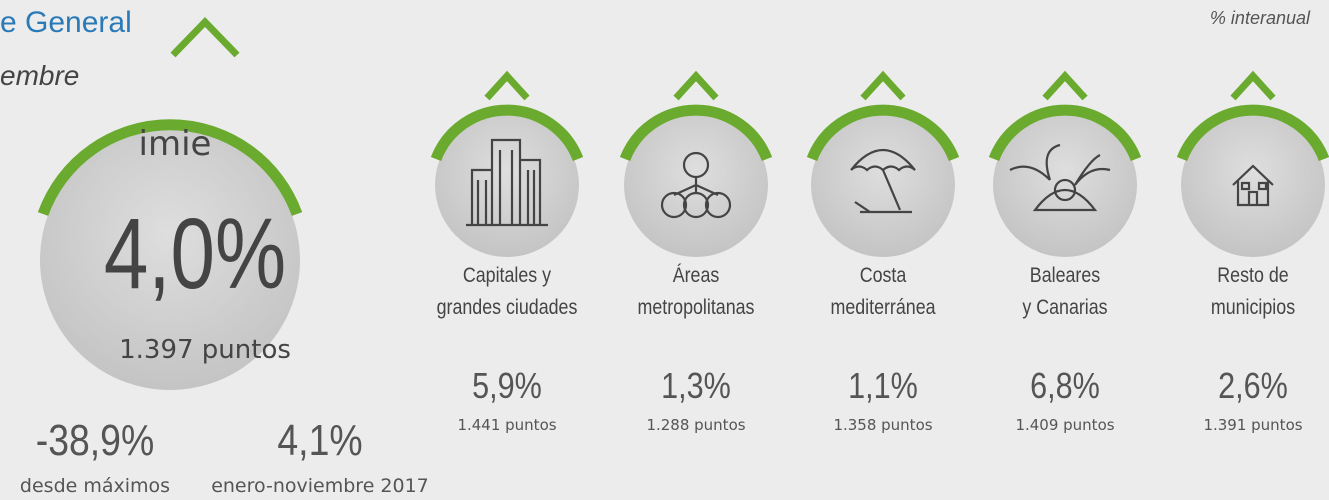 The width and height of the screenshot is (1329, 500). Describe the element at coordinates (66, 22) in the screenshot. I see `title: e General` at that location.